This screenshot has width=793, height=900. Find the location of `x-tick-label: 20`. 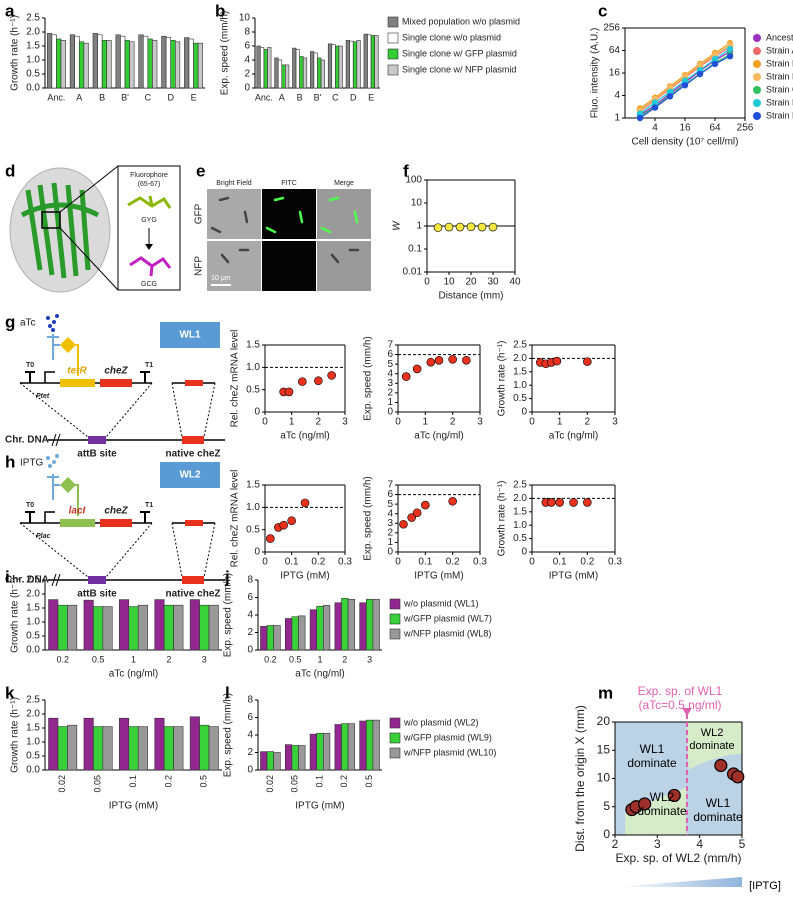

x-tick-label: 20 is located at coordinates (471, 282).